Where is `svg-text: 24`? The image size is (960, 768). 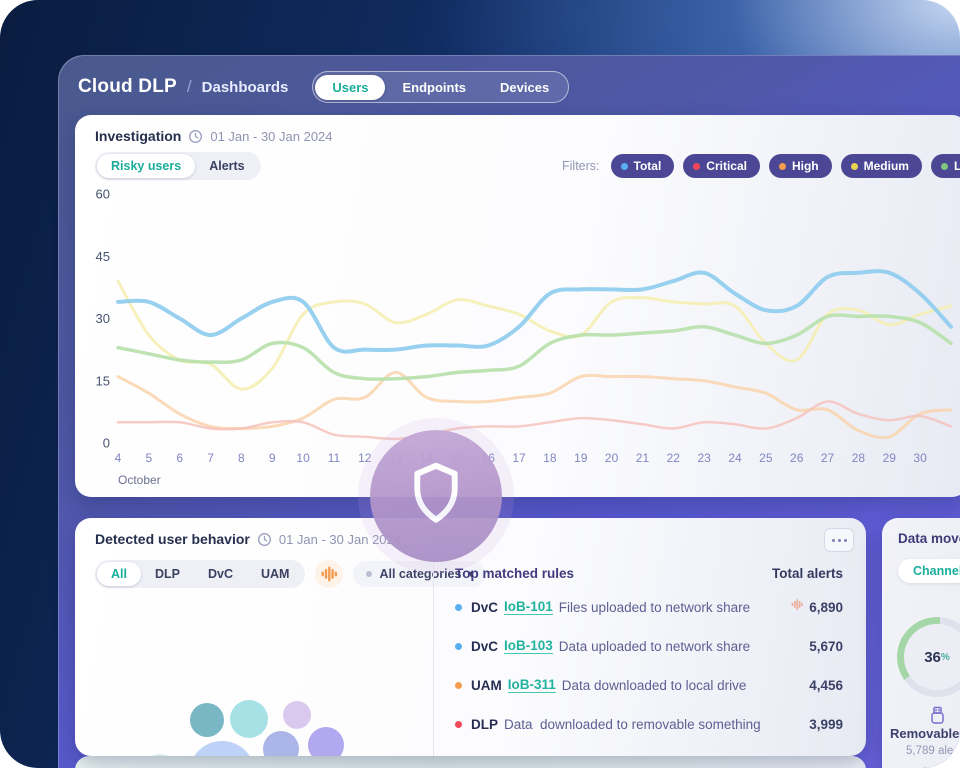 svg-text: 24 is located at coordinates (735, 458).